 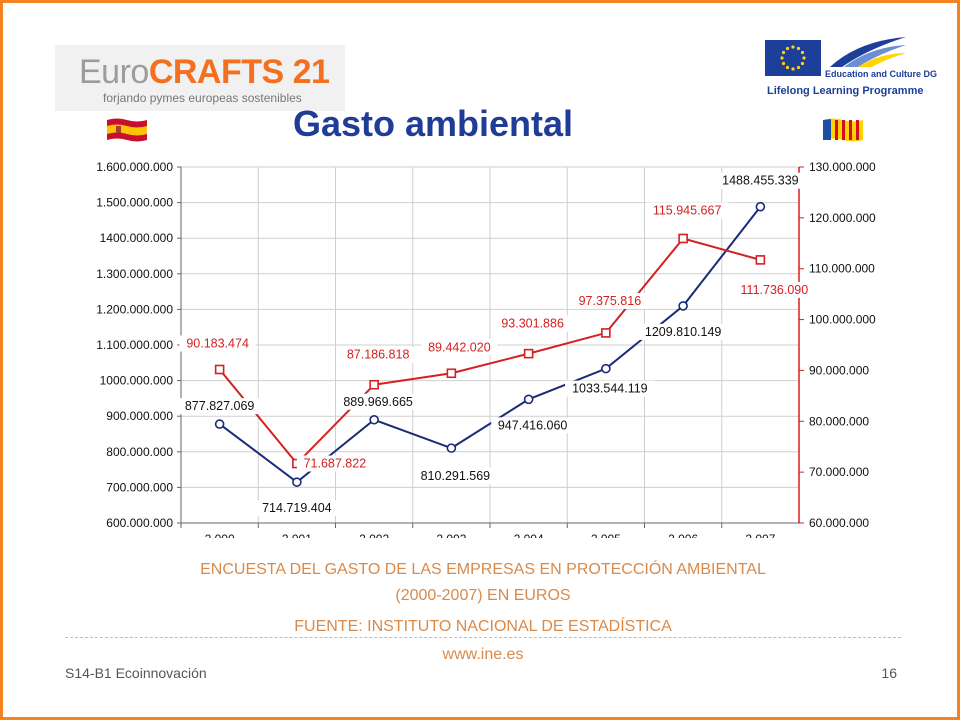 I want to click on series-valencia-data-label: 111.736.090, so click(x=775, y=290).